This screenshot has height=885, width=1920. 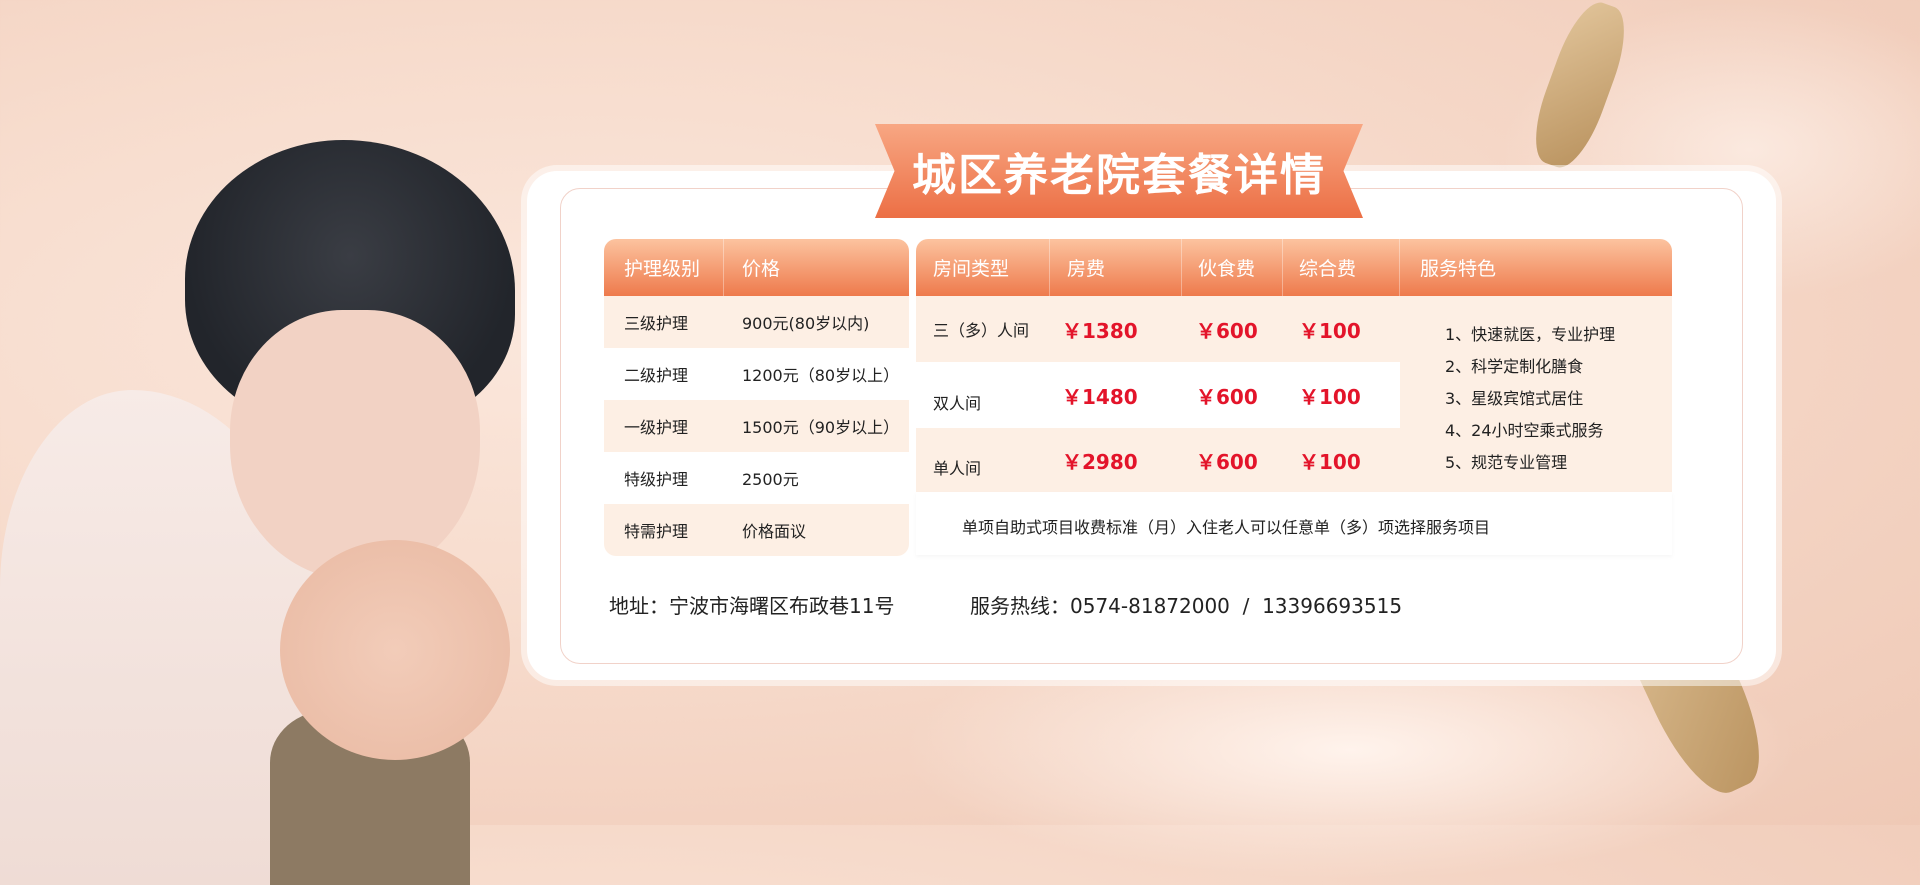 What do you see at coordinates (1116, 267) in the screenshot?
I see `header-room-fee: 房费` at bounding box center [1116, 267].